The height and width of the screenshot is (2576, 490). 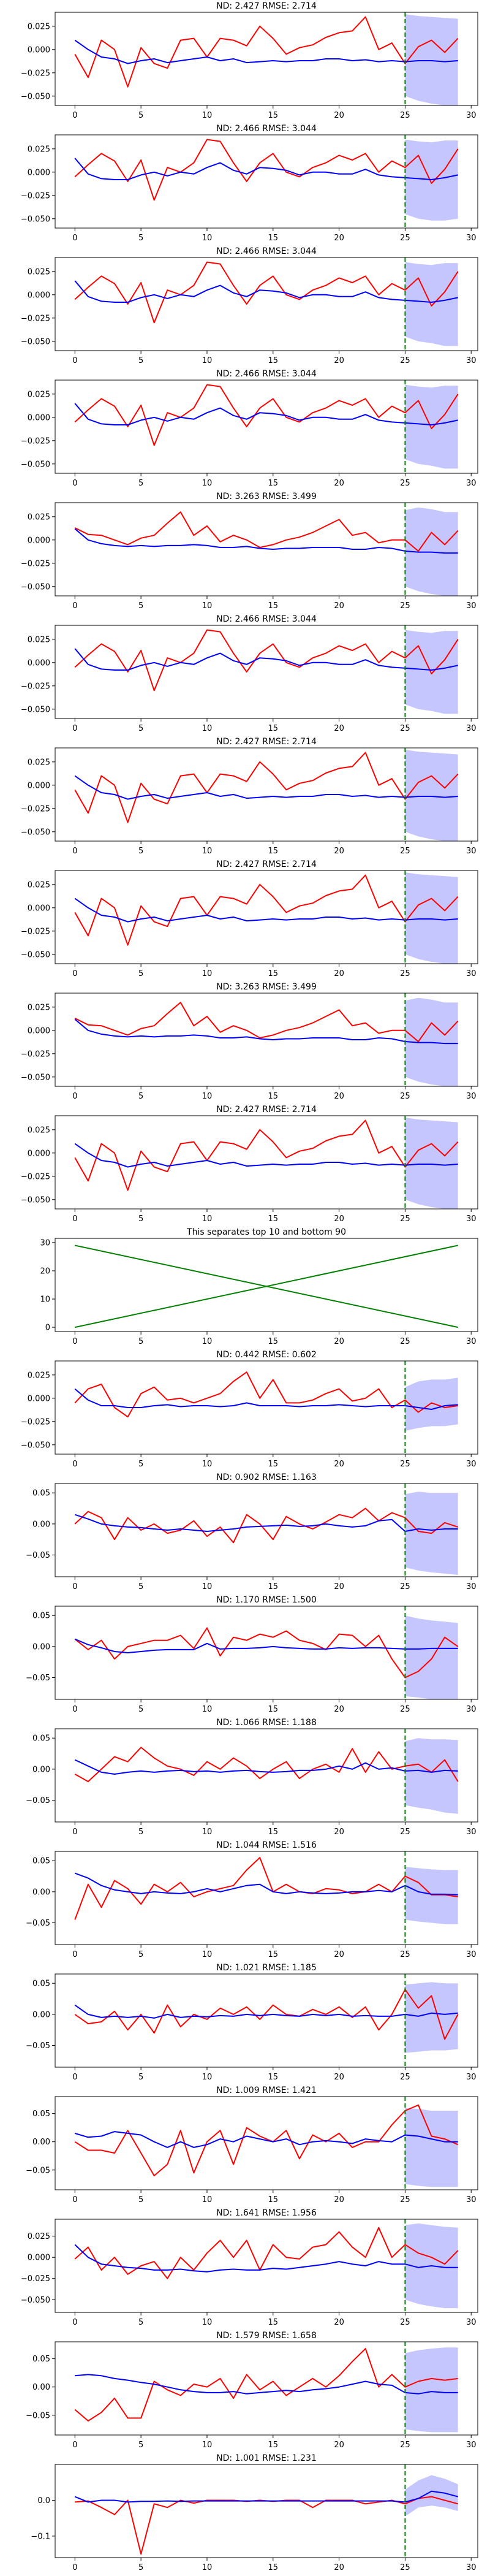 What do you see at coordinates (267, 1845) in the screenshot?
I see `chart-title: ND: 1.044 RMSE: 1.516` at bounding box center [267, 1845].